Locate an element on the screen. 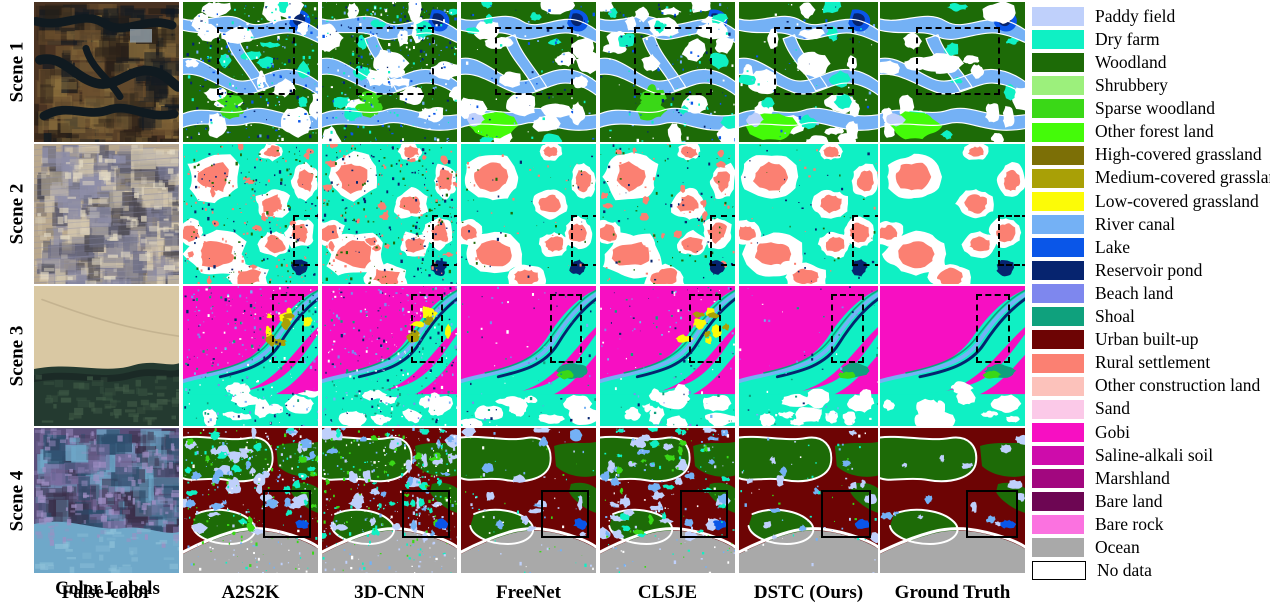  legend-item: River canal is located at coordinates (1103, 224).